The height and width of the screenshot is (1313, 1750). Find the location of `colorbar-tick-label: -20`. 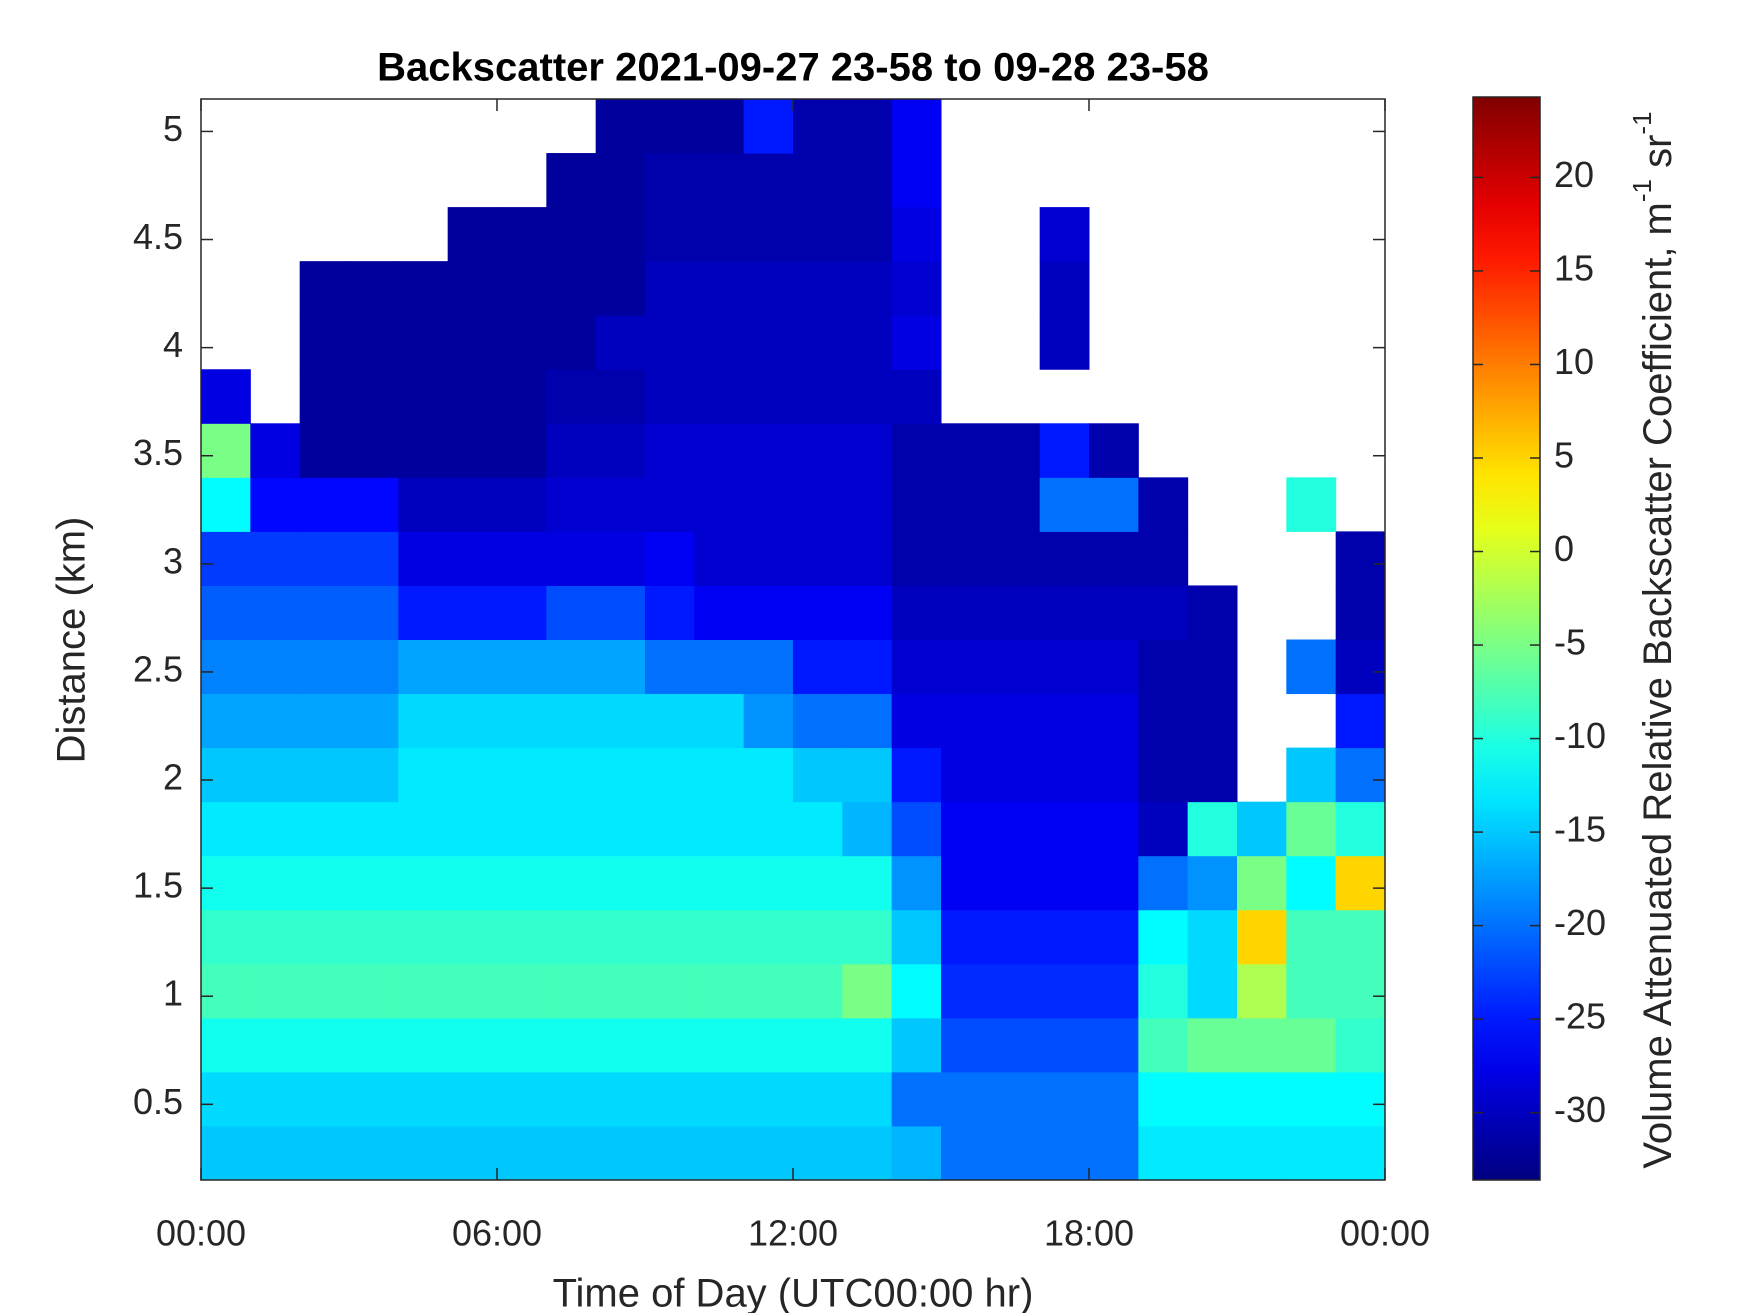

colorbar-tick-label: -20 is located at coordinates (1580, 922).